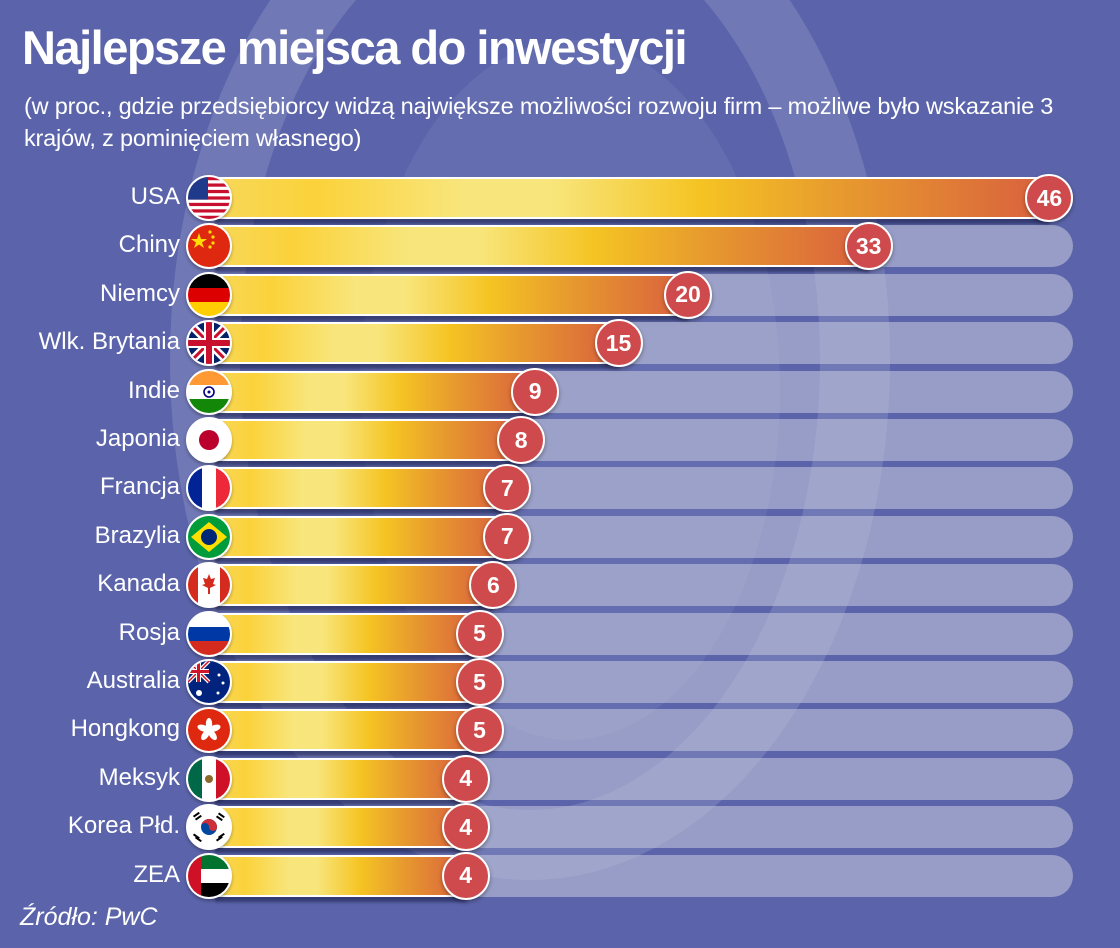 Image resolution: width=1120 pixels, height=948 pixels. I want to click on fr-flag-icon, so click(209, 488).